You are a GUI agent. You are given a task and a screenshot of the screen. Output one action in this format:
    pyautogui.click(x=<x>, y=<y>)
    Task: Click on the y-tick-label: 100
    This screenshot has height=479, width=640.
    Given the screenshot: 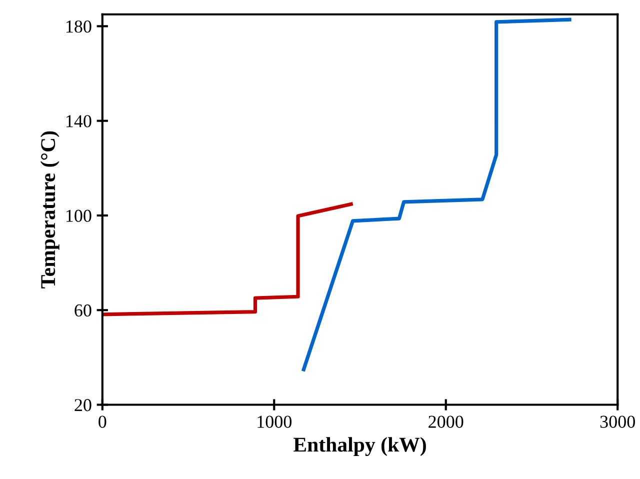 What is the action you would take?
    pyautogui.click(x=79, y=216)
    